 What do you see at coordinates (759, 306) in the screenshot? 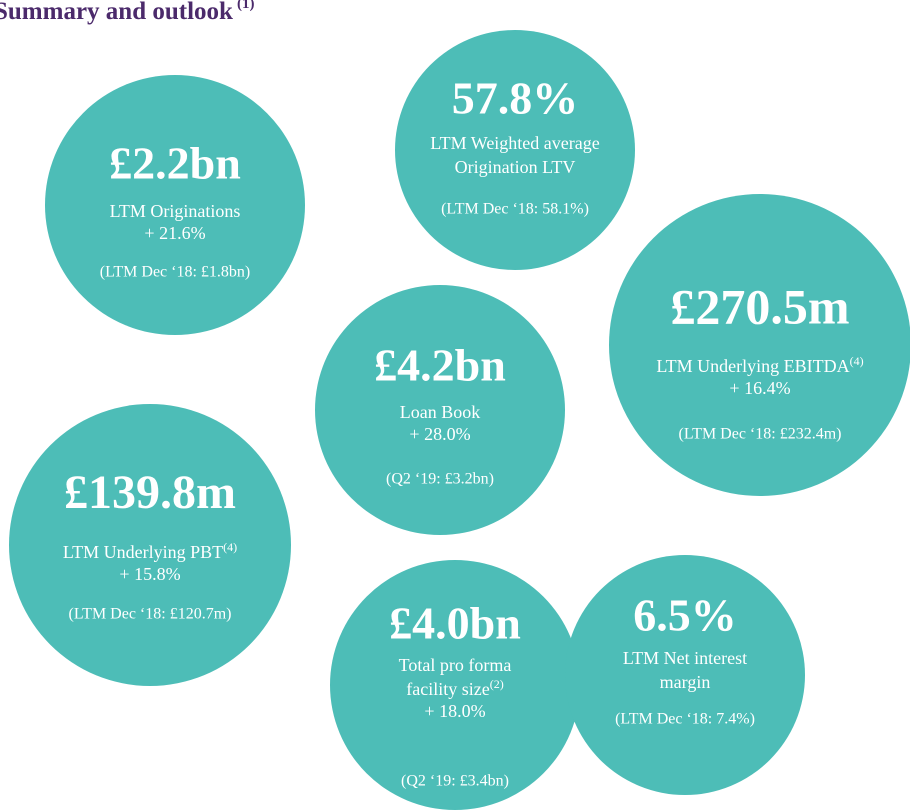
I see `stat-value: £270.5m` at bounding box center [759, 306].